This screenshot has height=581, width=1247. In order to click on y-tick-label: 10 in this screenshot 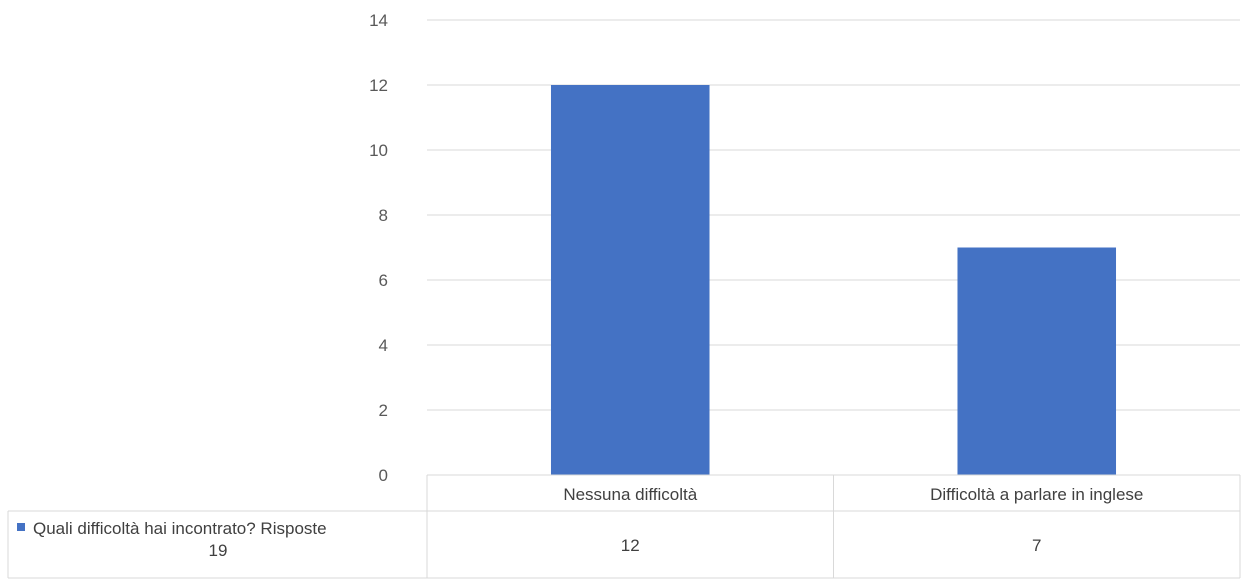, I will do `click(378, 150)`.